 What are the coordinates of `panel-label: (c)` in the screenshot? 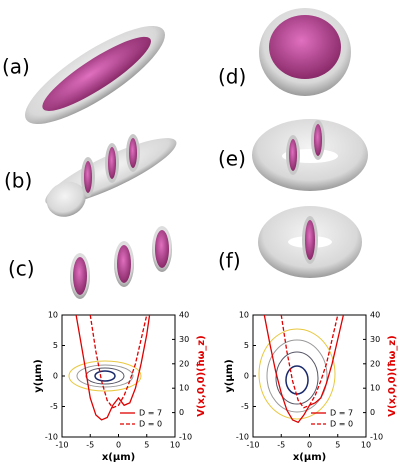 It's located at (21, 269).